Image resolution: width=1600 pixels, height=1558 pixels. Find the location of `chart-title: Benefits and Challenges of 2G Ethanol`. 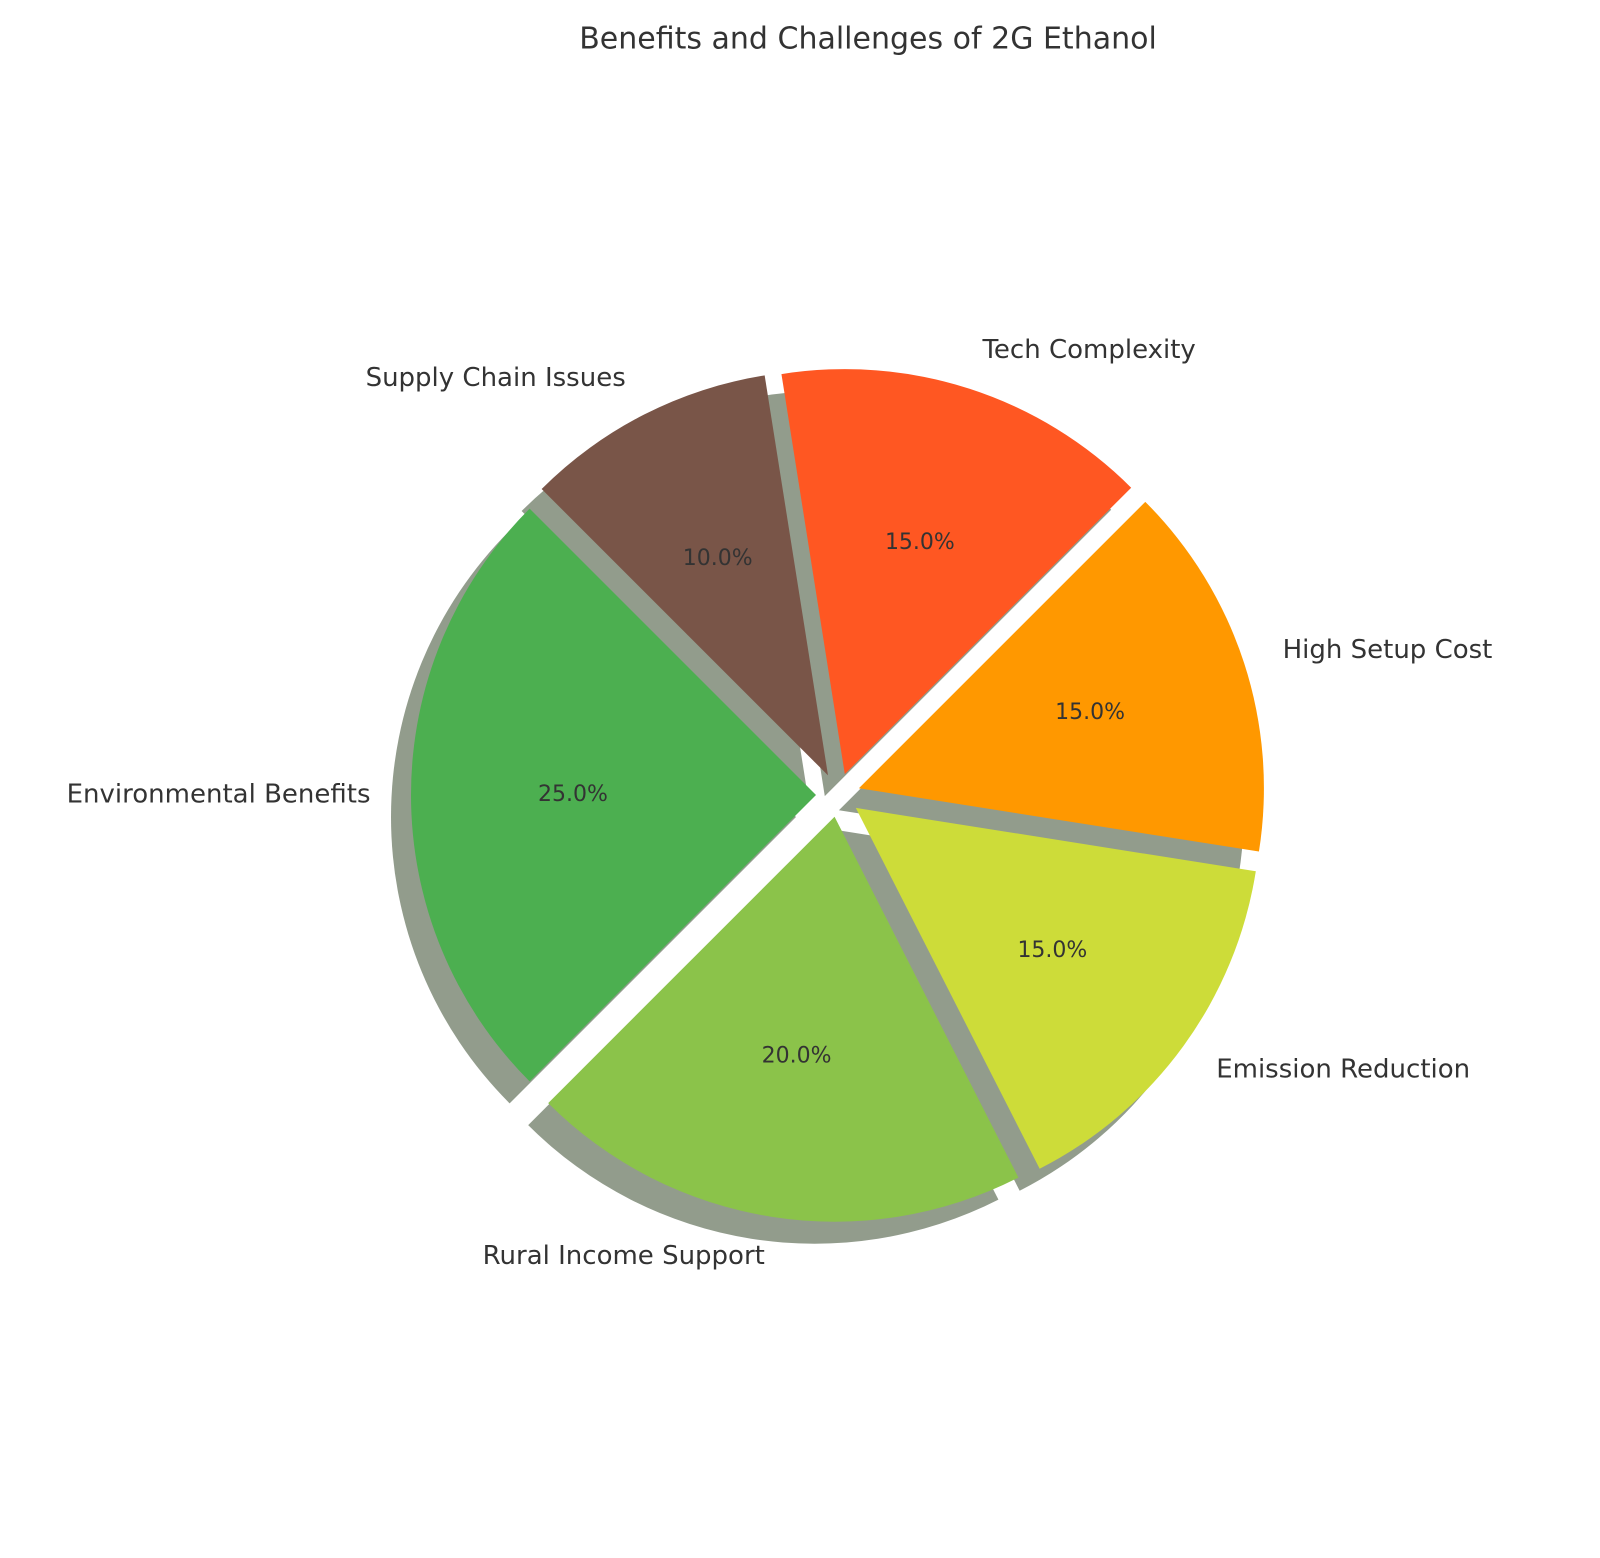

chart-title: Benefits and Challenges of 2G Ethanol is located at coordinates (868, 39).